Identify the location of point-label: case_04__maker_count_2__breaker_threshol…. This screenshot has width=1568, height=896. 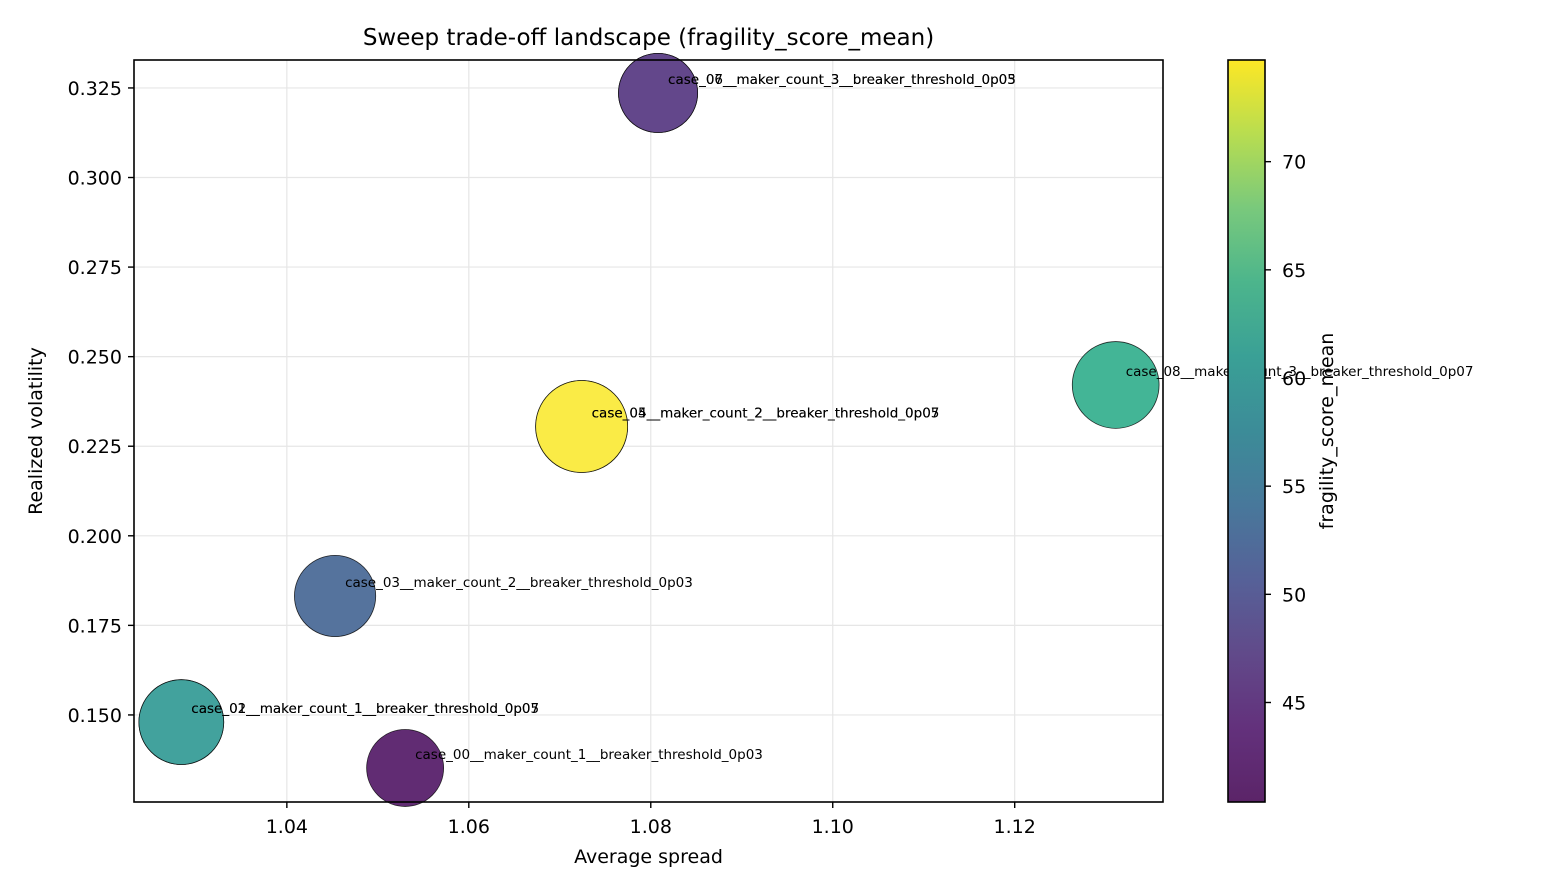
(766, 414).